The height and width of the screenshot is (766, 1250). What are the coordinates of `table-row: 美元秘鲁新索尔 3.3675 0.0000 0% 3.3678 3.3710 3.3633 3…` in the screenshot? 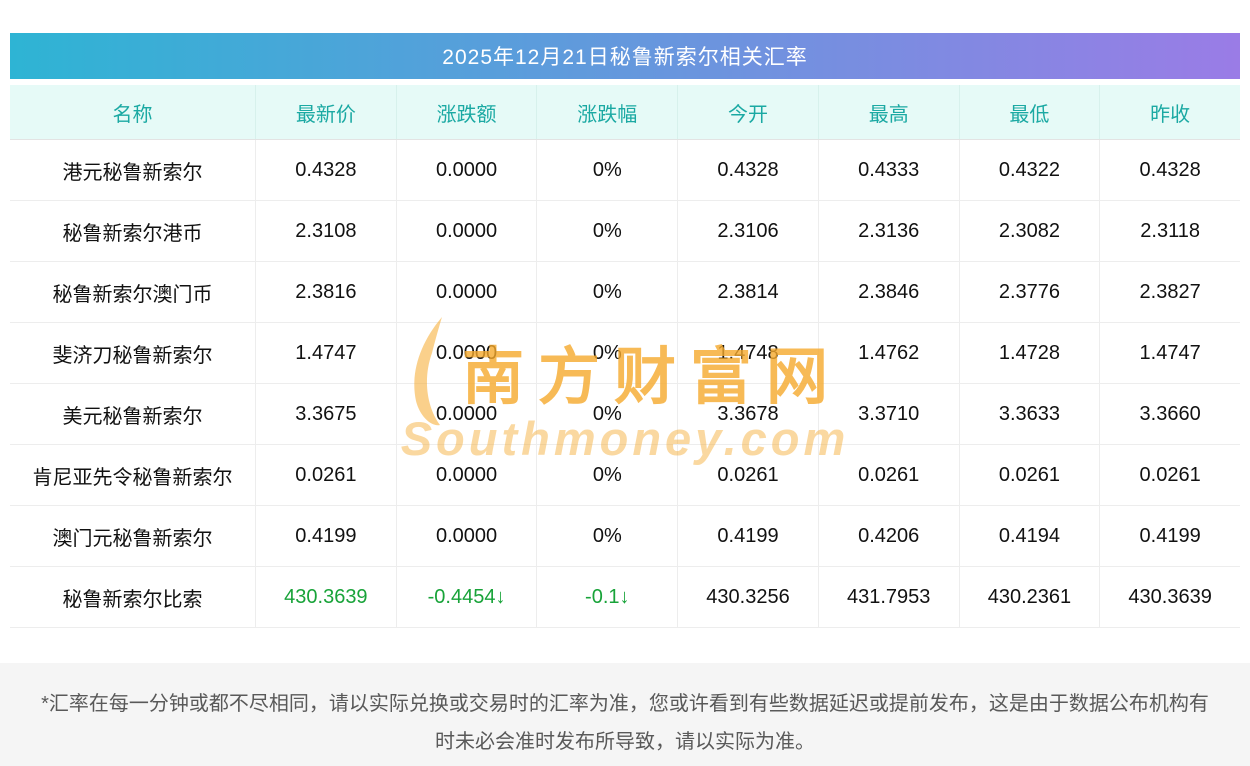 It's located at (625, 414).